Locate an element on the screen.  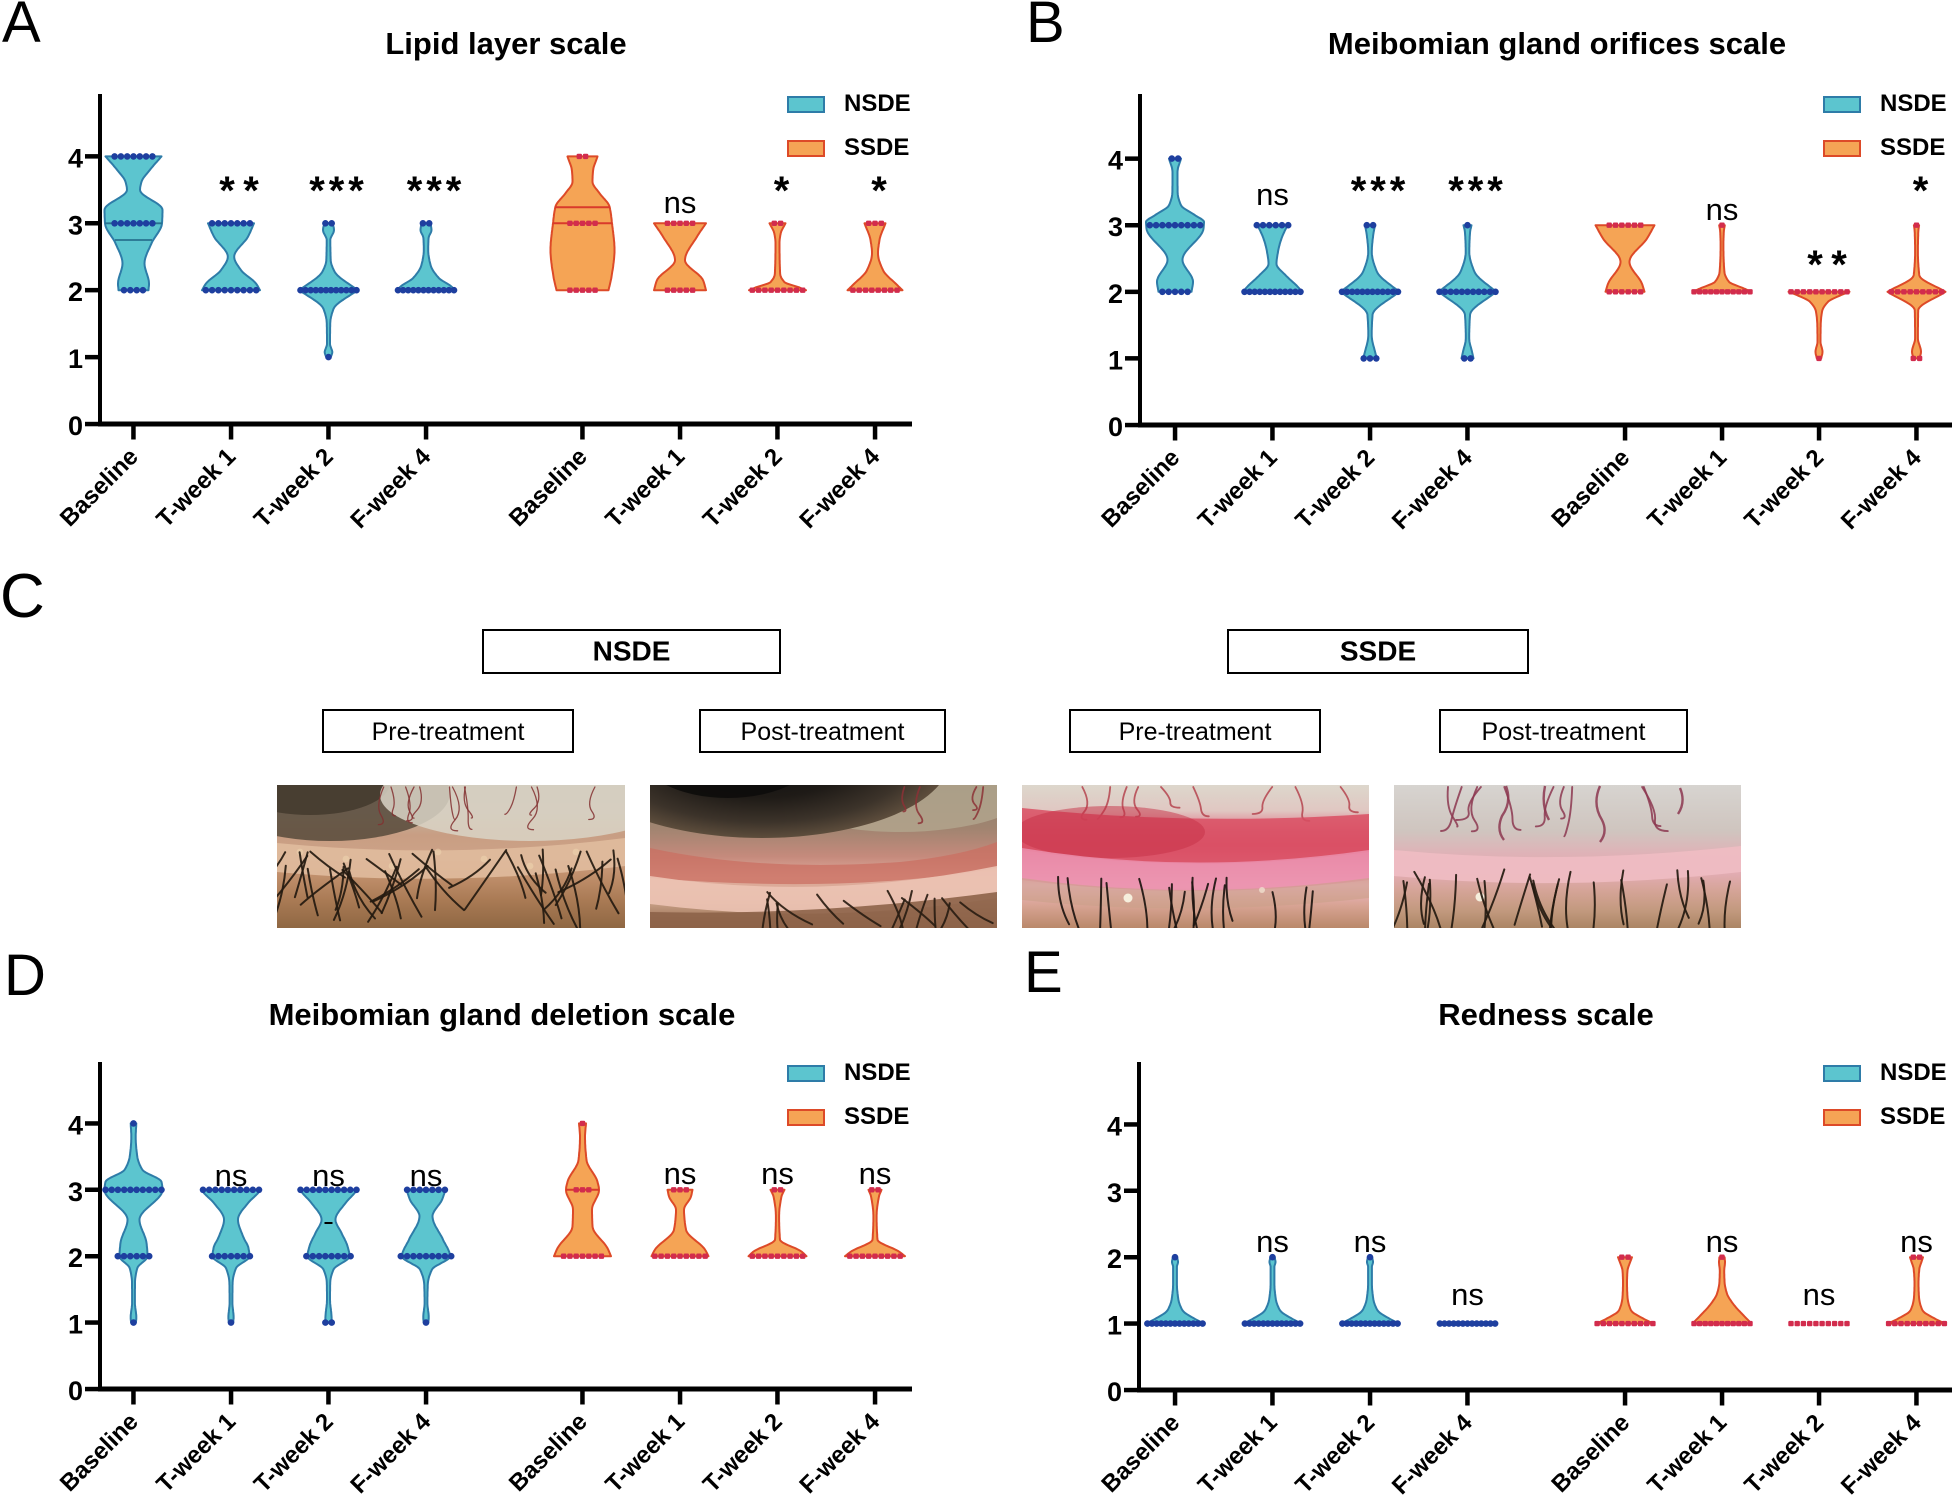
svg-text: B is located at coordinates (1045, 27).